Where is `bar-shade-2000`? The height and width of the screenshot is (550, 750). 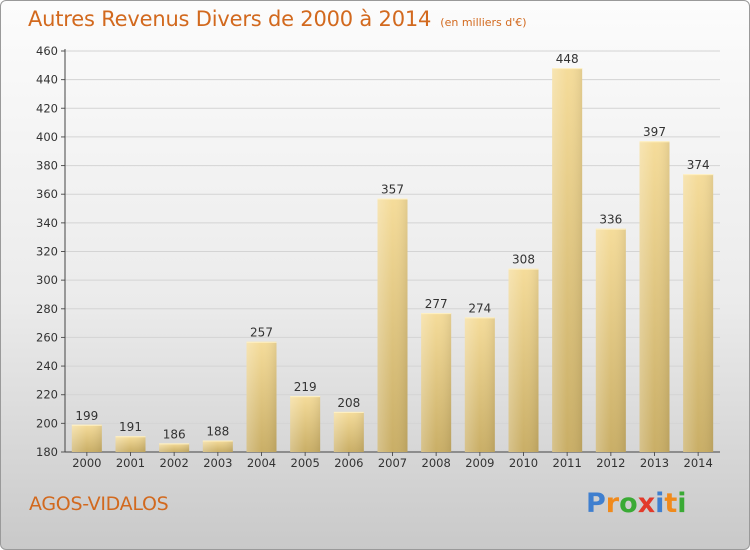
bar-shade-2000 is located at coordinates (86, 438).